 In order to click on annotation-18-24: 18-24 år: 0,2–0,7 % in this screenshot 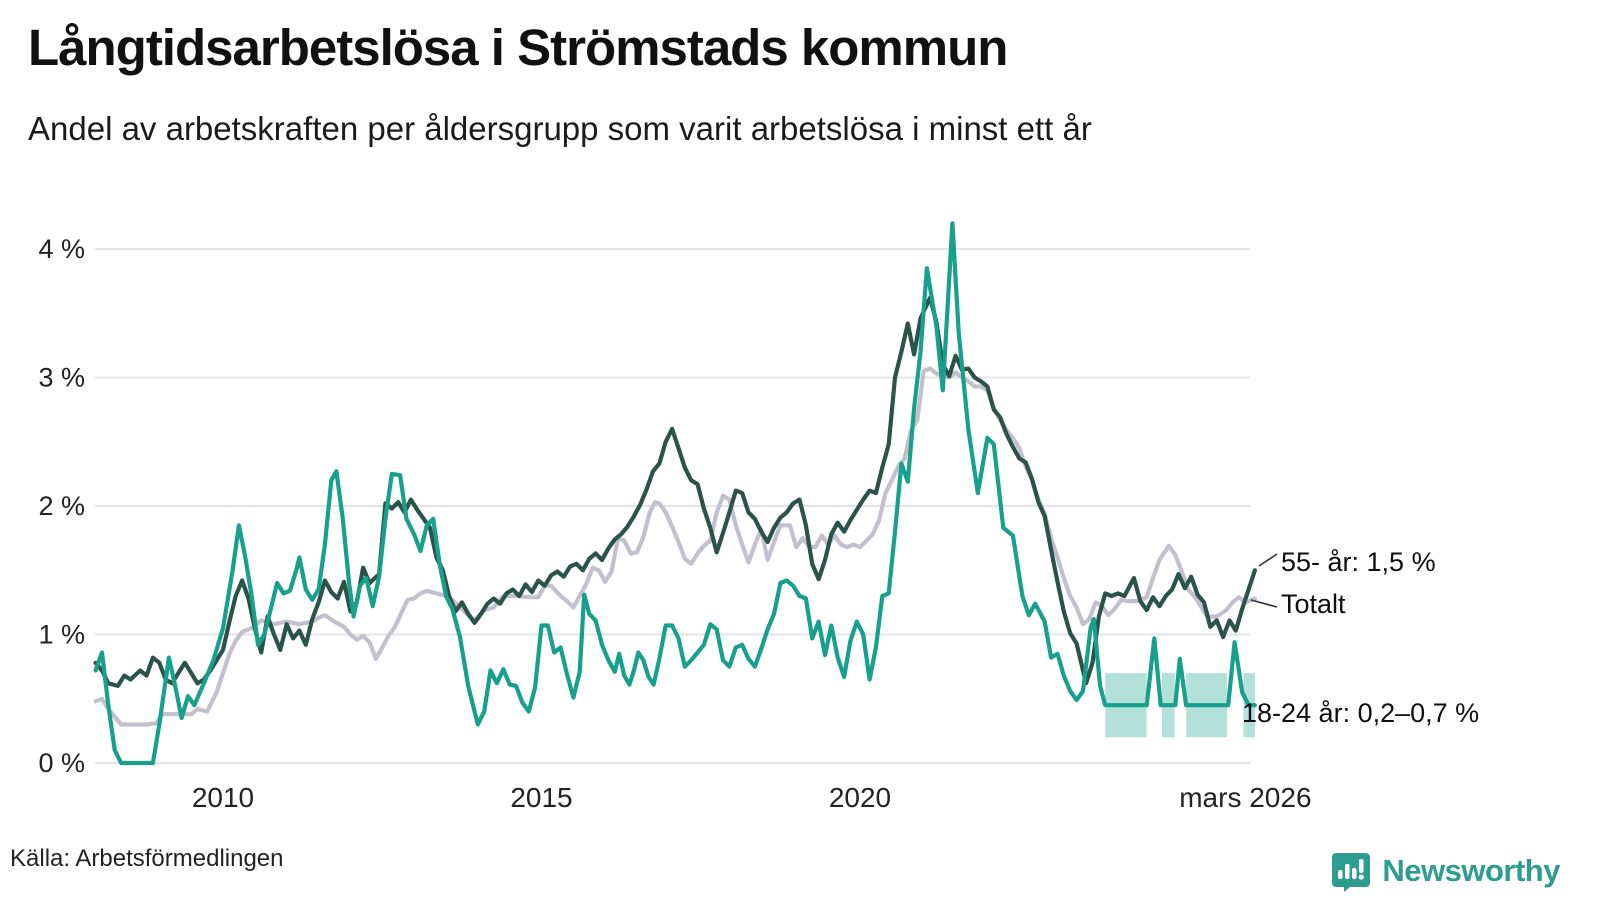, I will do `click(1361, 713)`.